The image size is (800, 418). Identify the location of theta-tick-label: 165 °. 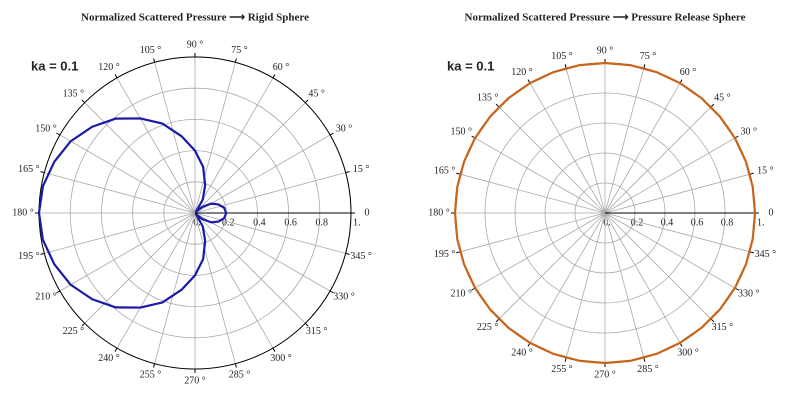
(445, 170).